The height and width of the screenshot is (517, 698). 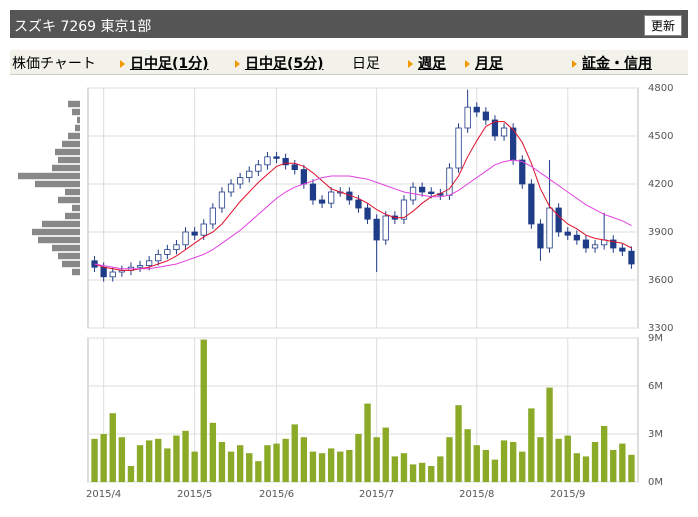 I want to click on title: スズキ 7269 東京1部, so click(x=83, y=27).